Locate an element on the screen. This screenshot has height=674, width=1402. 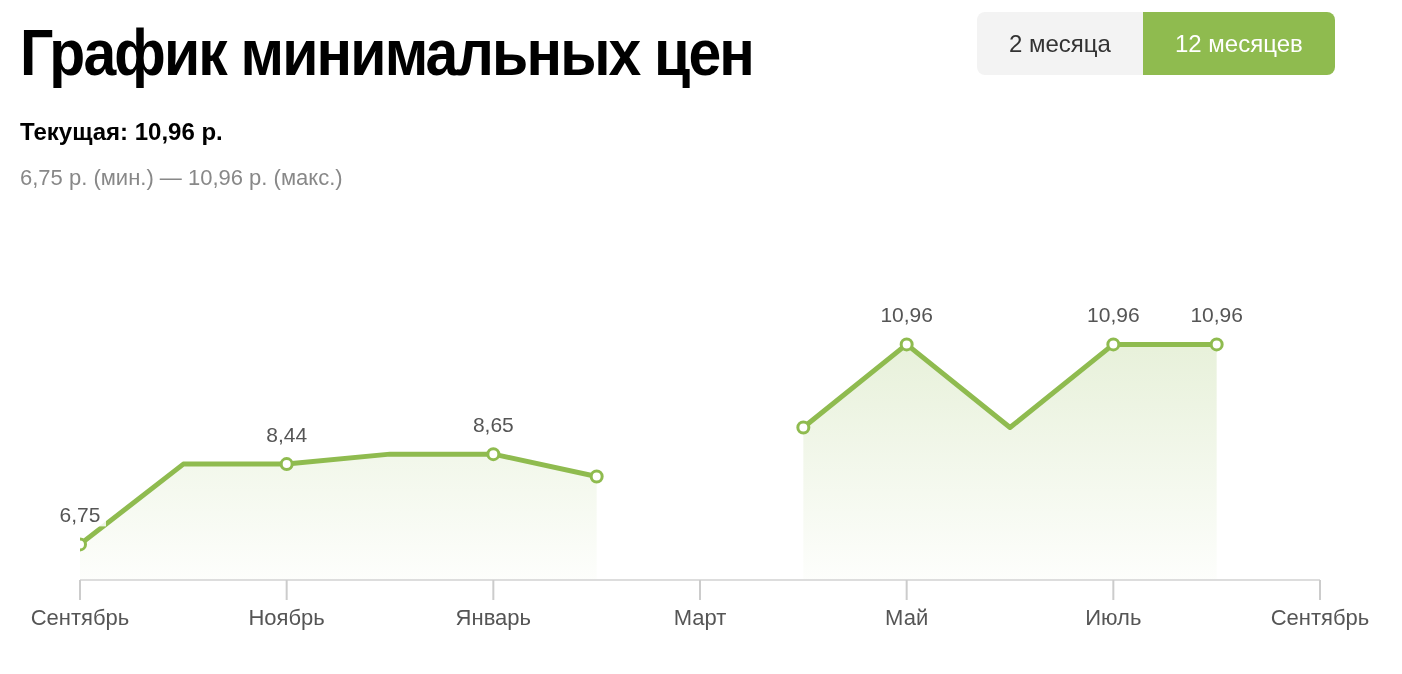
data-label: 6,75 is located at coordinates (80, 514).